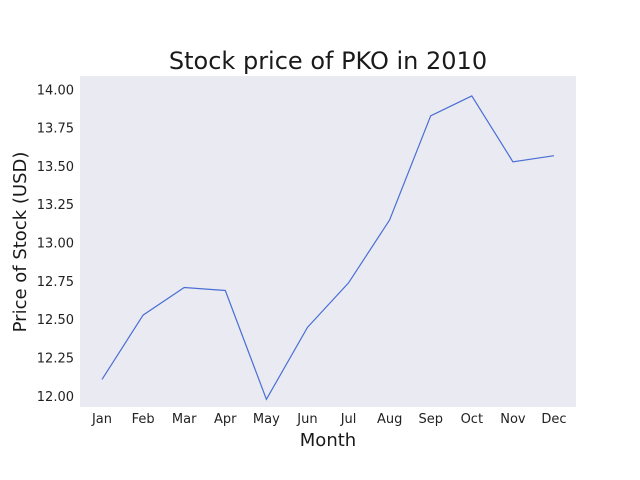  What do you see at coordinates (20, 242) in the screenshot?
I see `y-axis-label: Price of Stock (USD)` at bounding box center [20, 242].